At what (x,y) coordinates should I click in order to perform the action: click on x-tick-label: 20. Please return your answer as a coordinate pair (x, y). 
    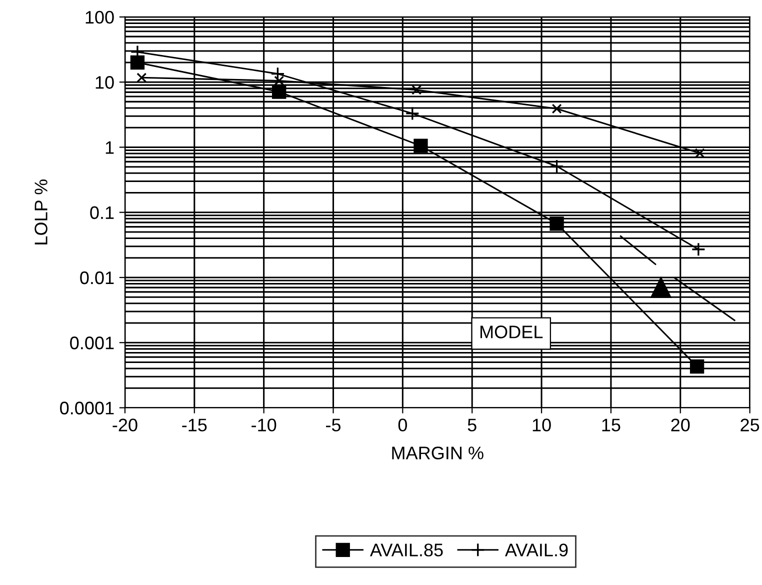
    Looking at the image, I should click on (680, 425).